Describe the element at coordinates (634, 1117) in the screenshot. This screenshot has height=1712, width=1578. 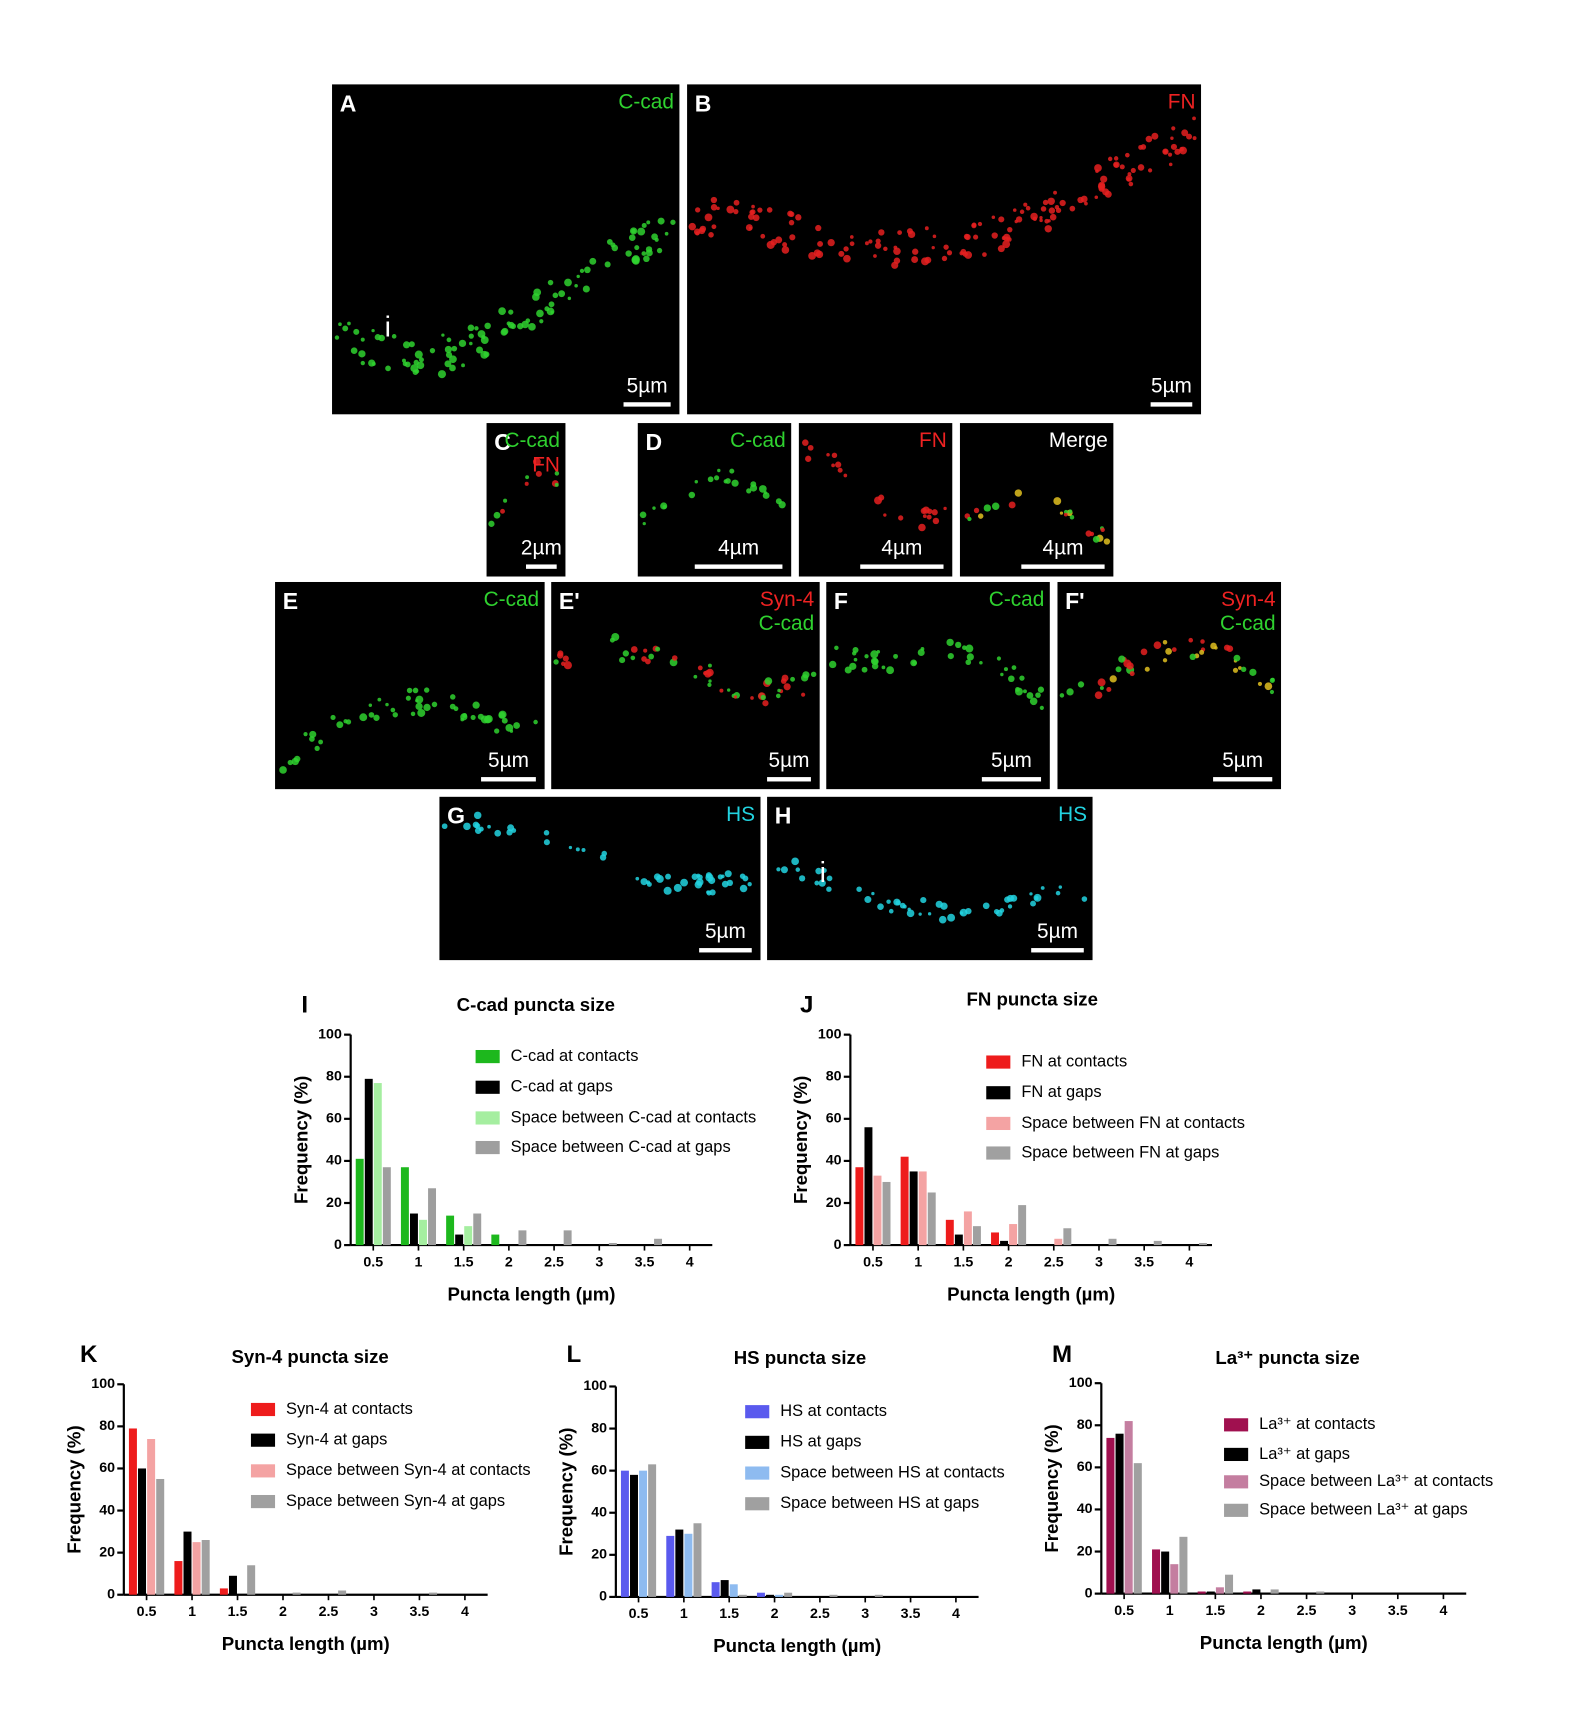
I see `legend-label: Space between C-cad at contacts` at that location.